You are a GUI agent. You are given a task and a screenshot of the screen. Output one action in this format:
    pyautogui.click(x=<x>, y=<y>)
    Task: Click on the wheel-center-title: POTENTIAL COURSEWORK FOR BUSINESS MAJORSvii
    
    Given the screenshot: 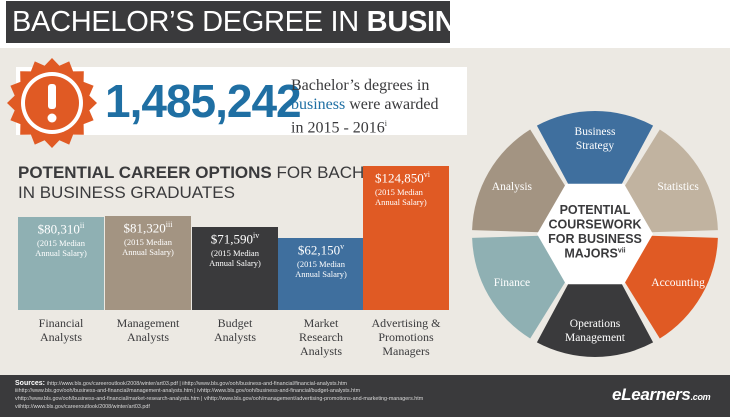 What is the action you would take?
    pyautogui.click(x=595, y=232)
    